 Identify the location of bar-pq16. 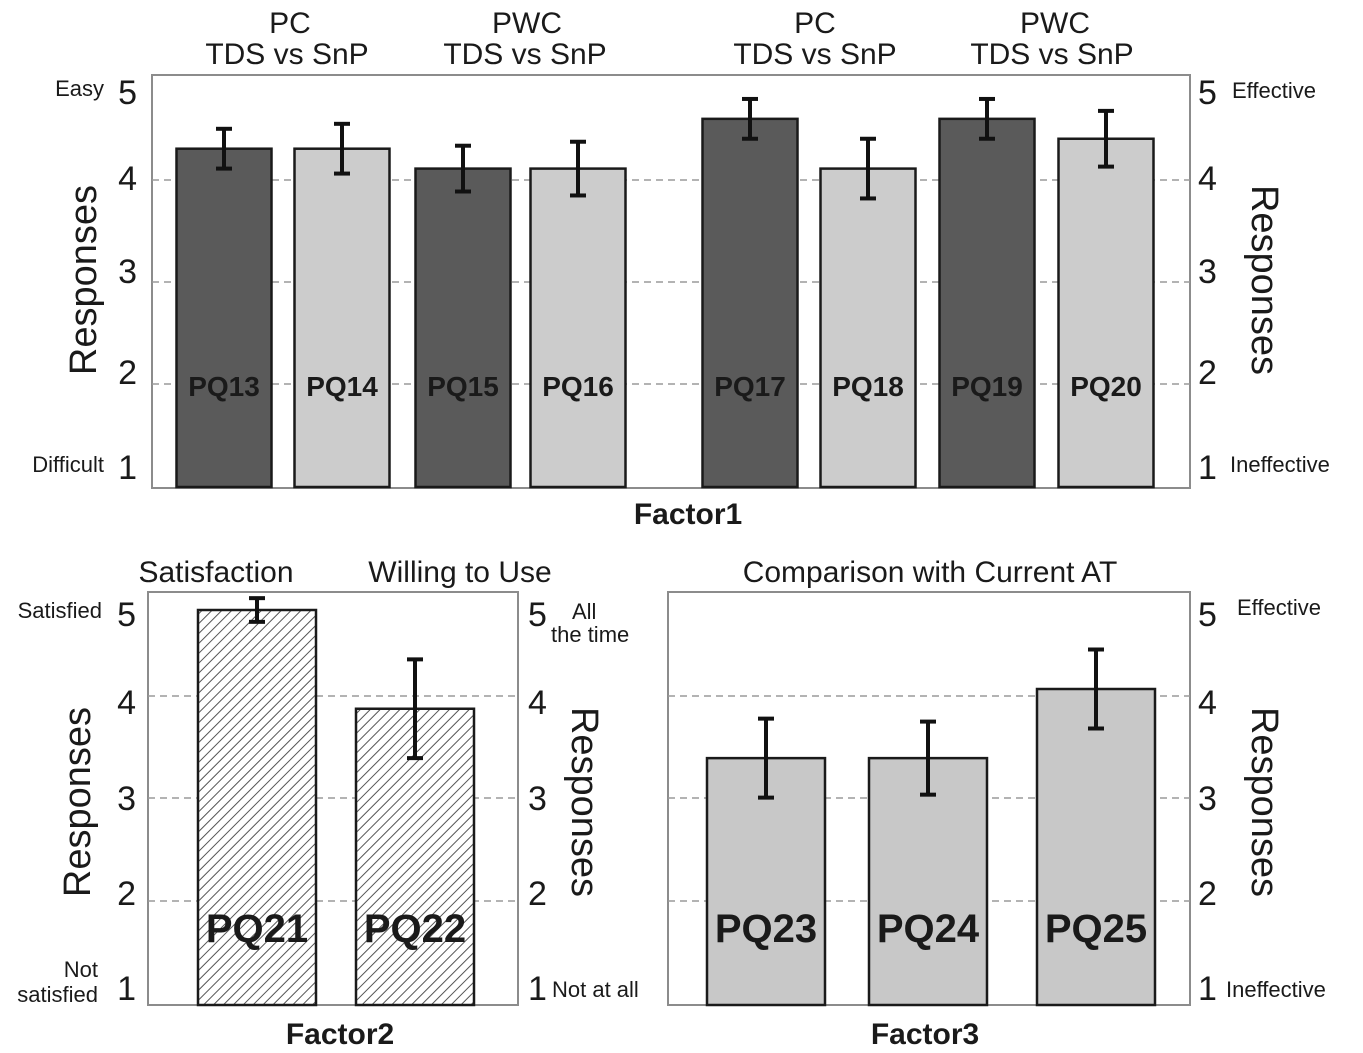
(578, 328).